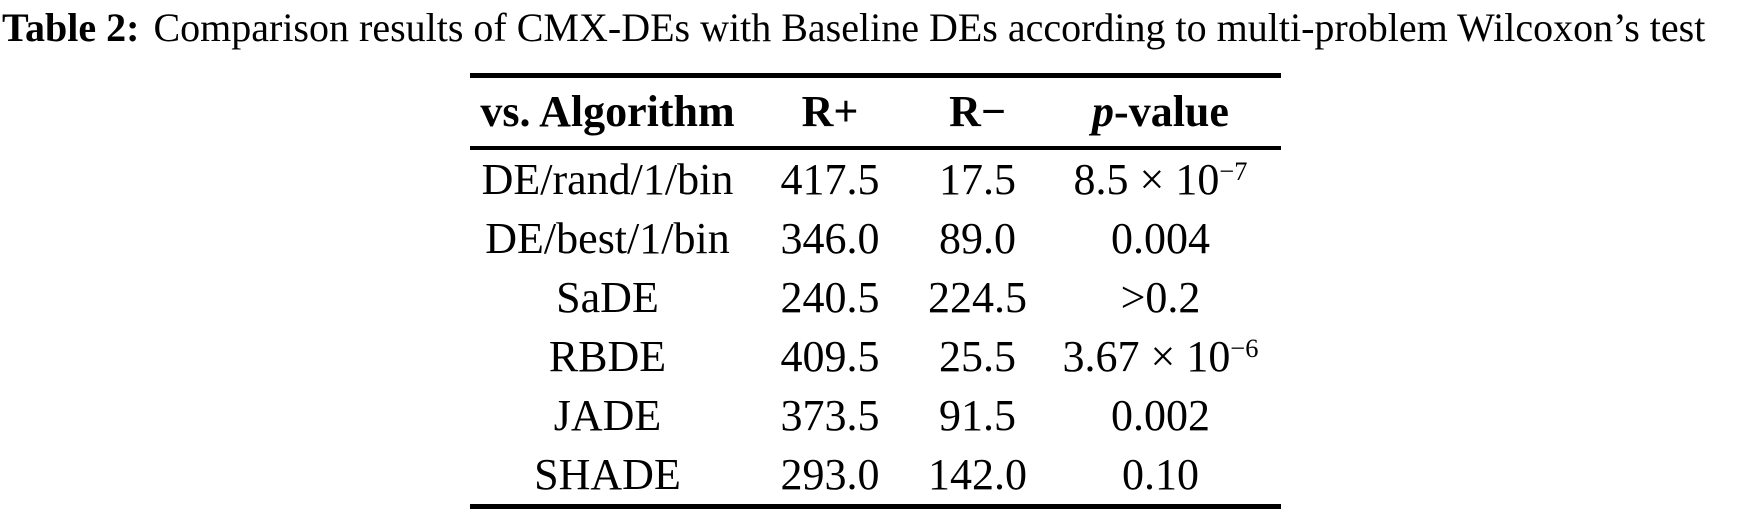  I want to click on p-value-exponent: −6, so click(1244, 347).